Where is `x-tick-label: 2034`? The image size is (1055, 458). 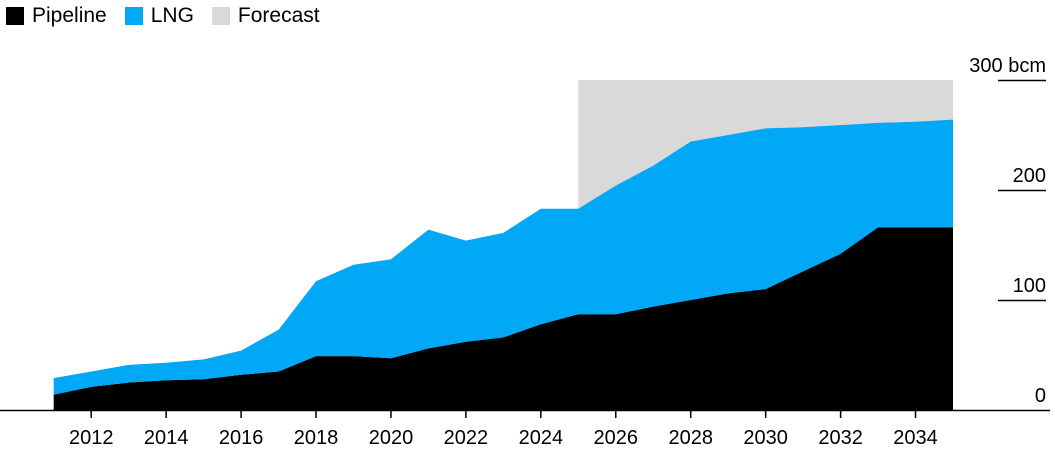
x-tick-label: 2034 is located at coordinates (915, 438).